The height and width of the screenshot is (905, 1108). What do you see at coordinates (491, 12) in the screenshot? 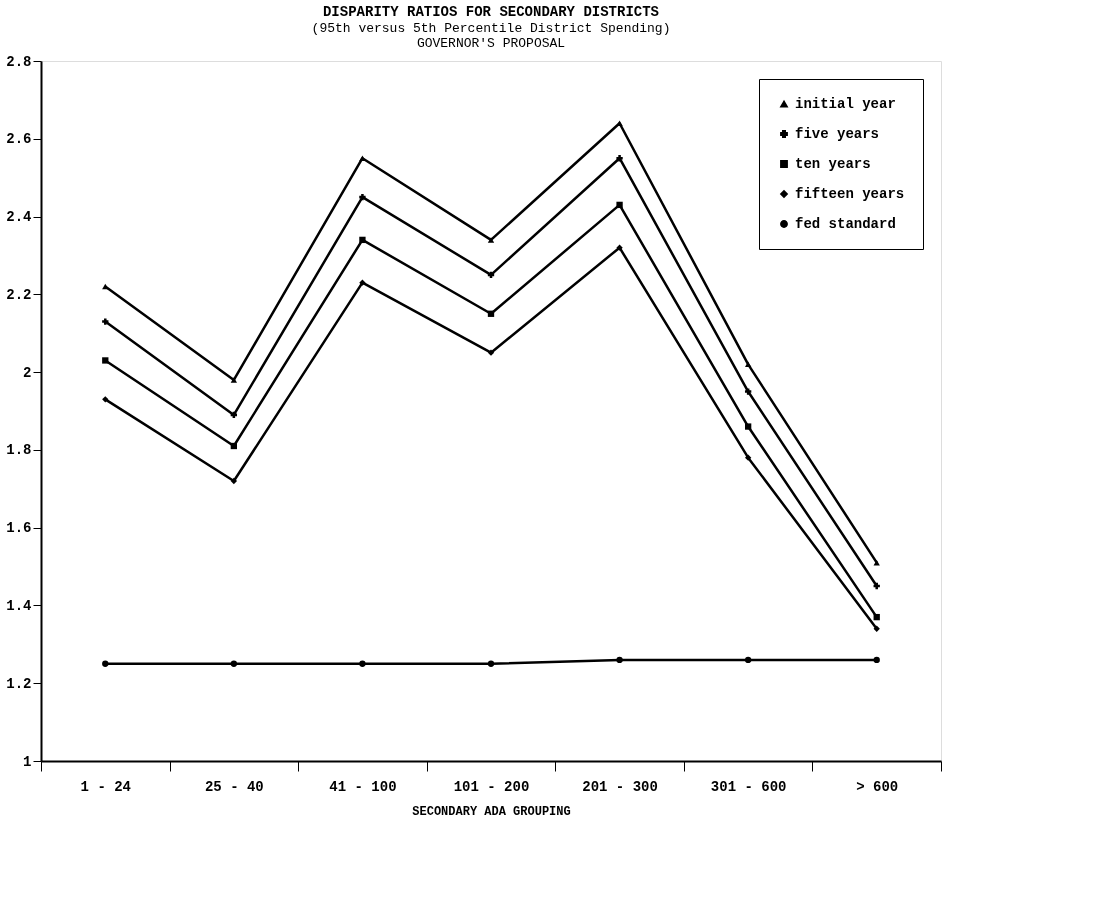
I see `chart-title: DISPARITY RATIOS FOR SECONDARY DISTRICTS` at bounding box center [491, 12].